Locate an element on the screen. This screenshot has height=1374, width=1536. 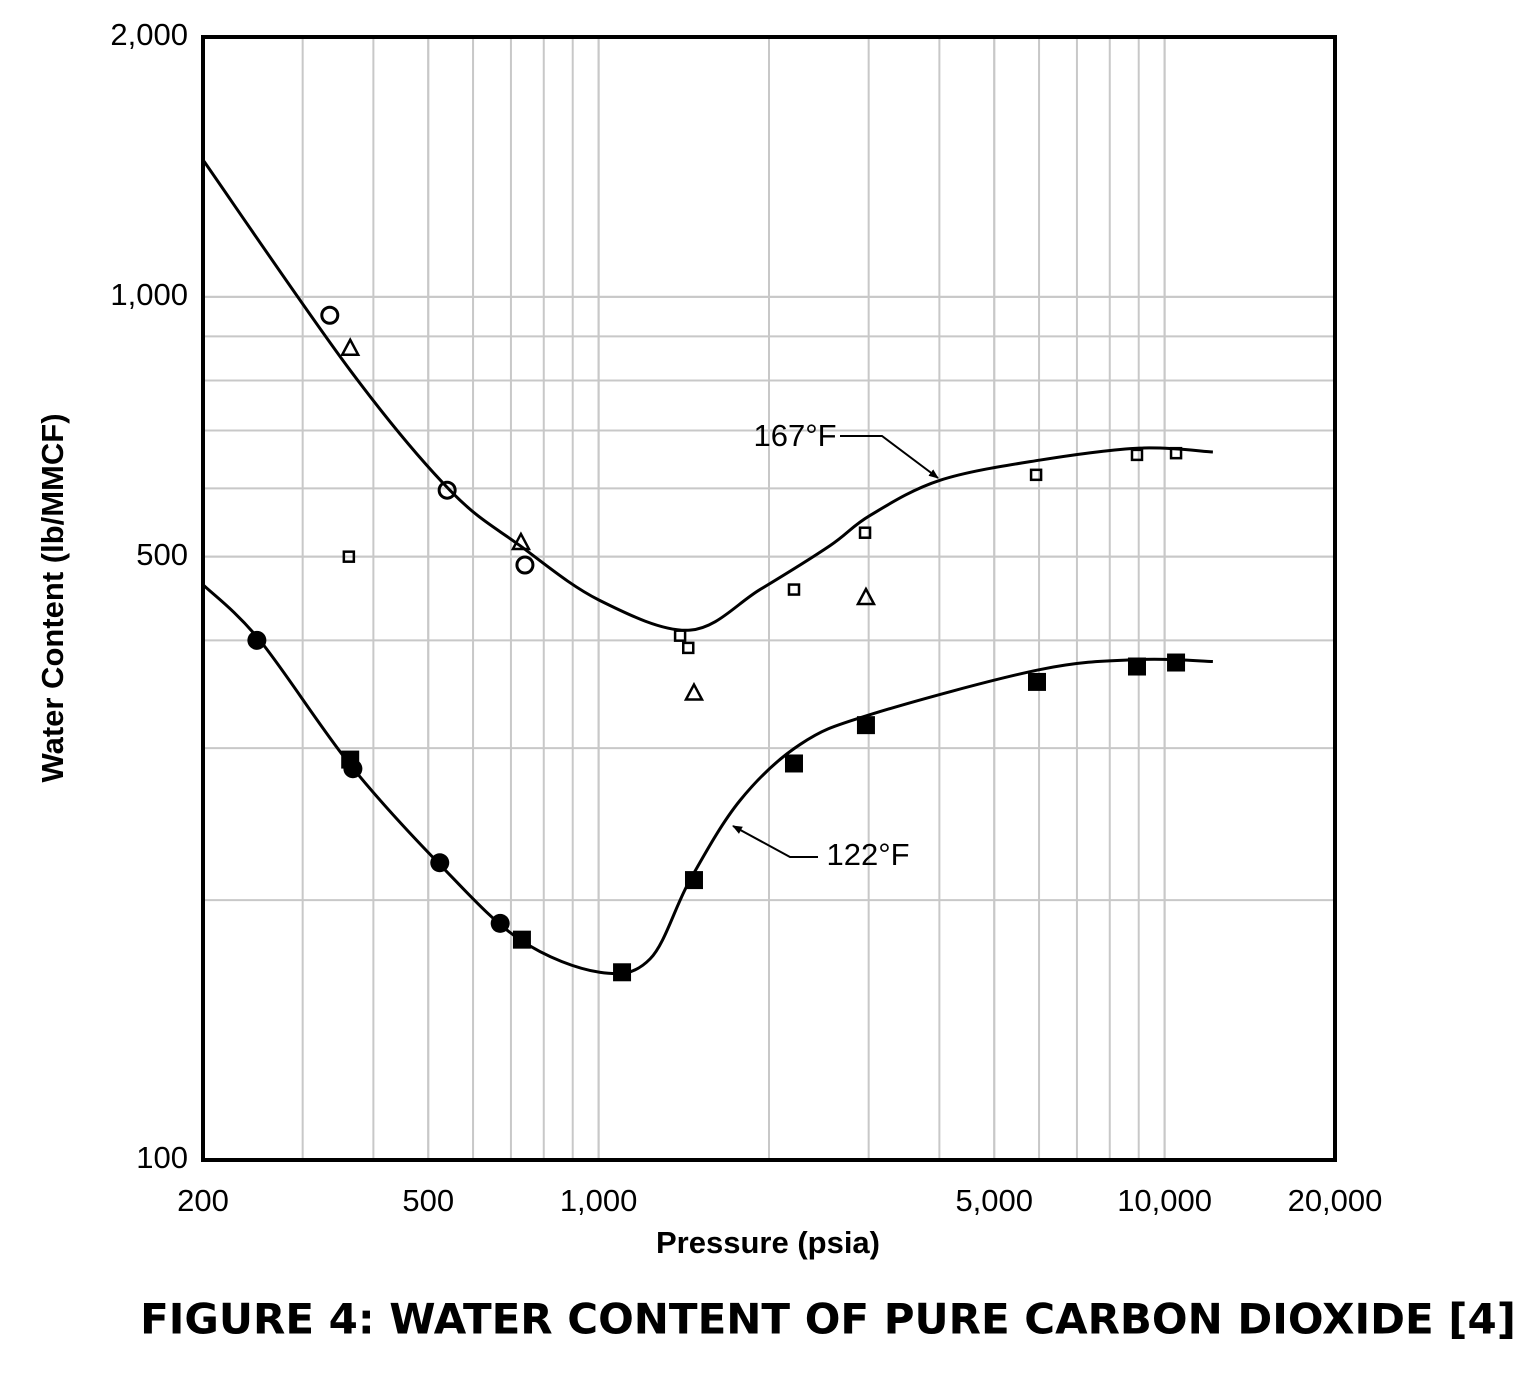
x-tick-label: 20,000 is located at coordinates (1335, 1200).